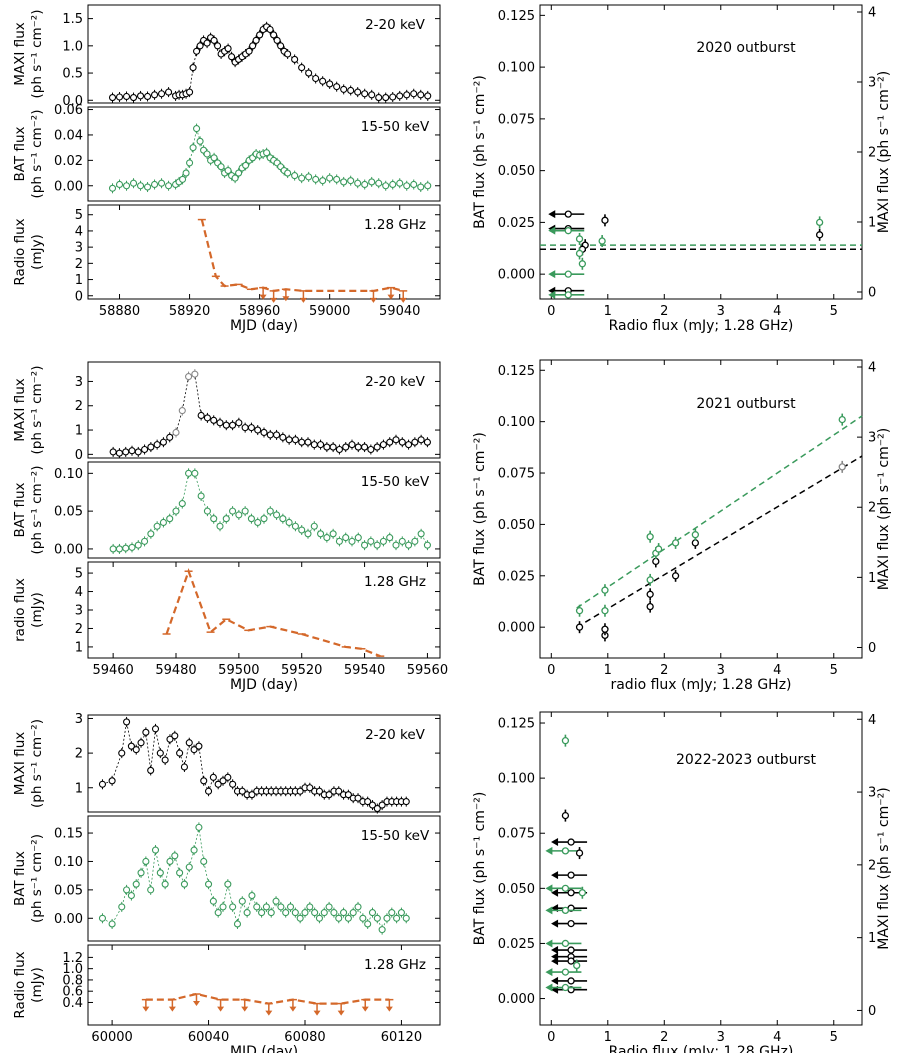 This screenshot has width=897, height=1053. Describe the element at coordinates (872, 648) in the screenshot. I see `y-tick-label-right: 0` at that location.